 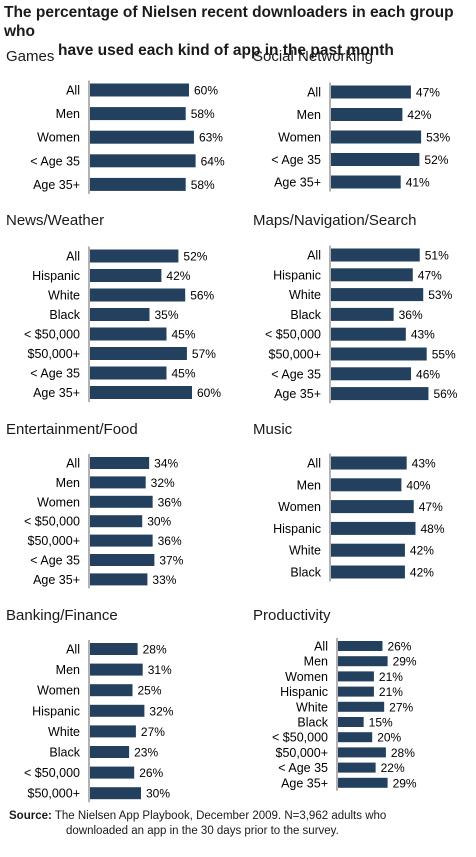 What do you see at coordinates (171, 561) in the screenshot?
I see `value-label: 37%` at bounding box center [171, 561].